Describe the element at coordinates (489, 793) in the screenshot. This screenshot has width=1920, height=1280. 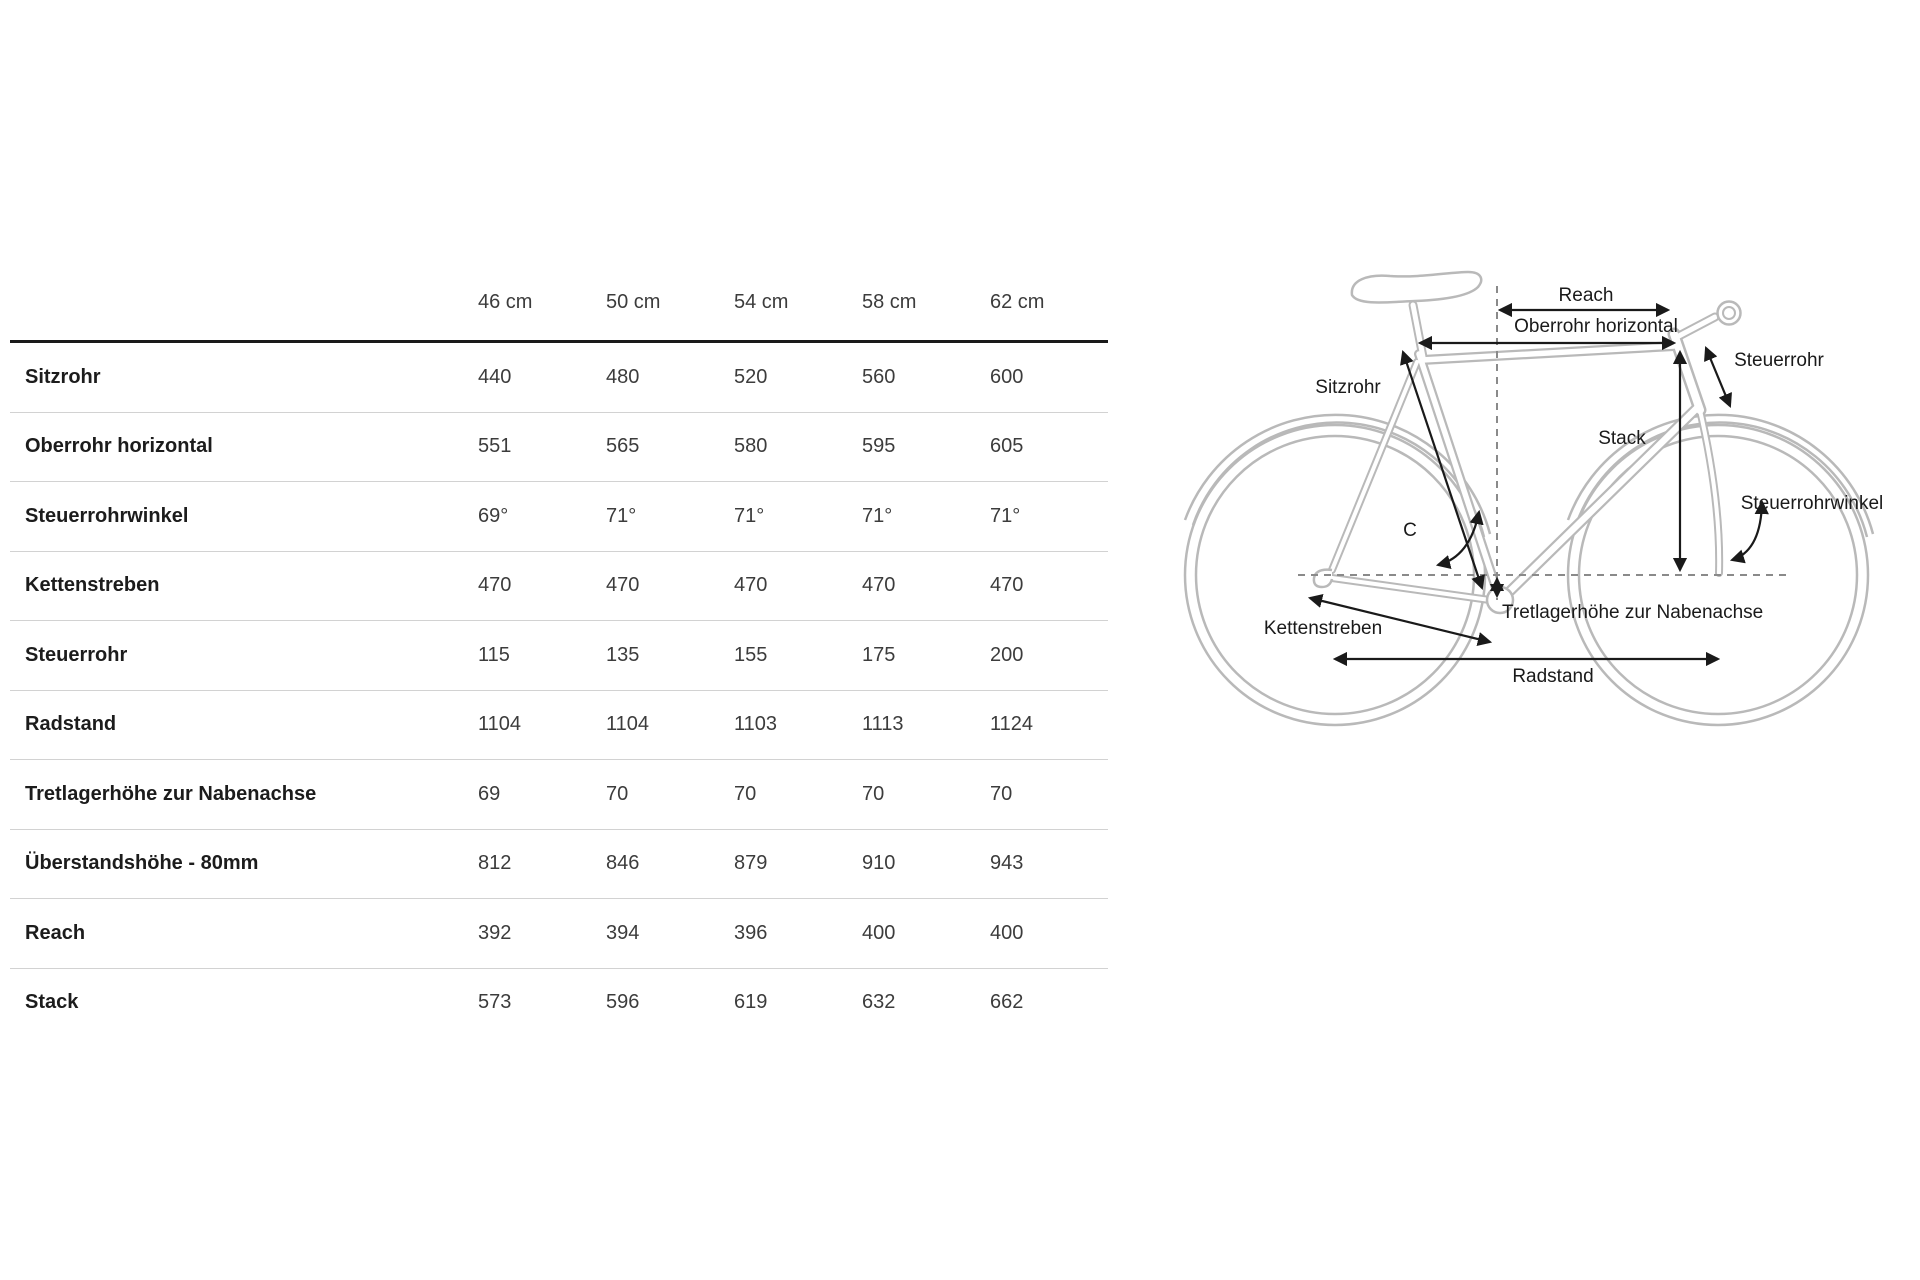
I see `row-value: 69` at that location.